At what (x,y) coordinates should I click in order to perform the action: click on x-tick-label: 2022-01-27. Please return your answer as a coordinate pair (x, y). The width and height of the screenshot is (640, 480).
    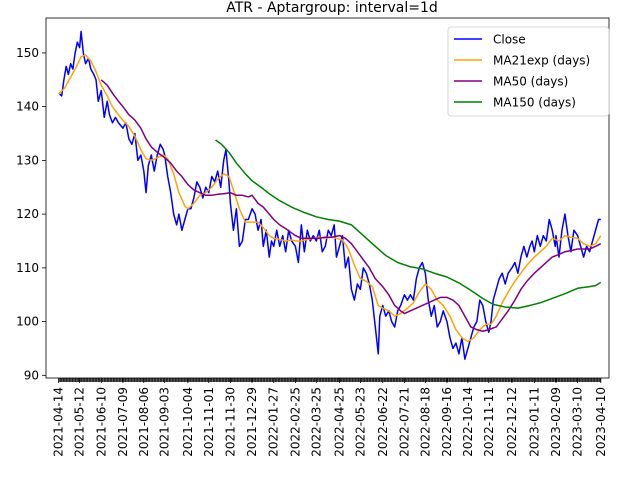
    Looking at the image, I should click on (274, 422).